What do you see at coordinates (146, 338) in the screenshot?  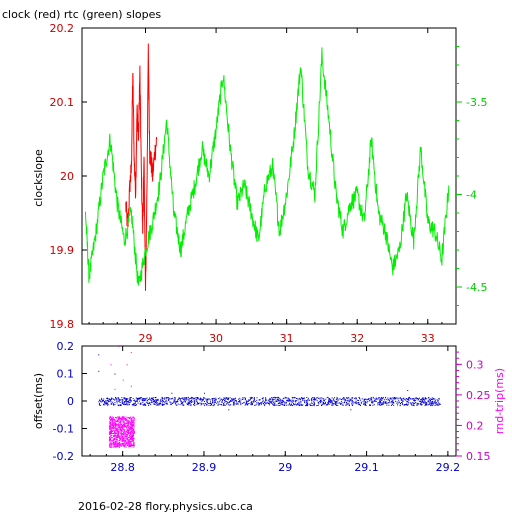 I see `top-x-tick-label: 29` at bounding box center [146, 338].